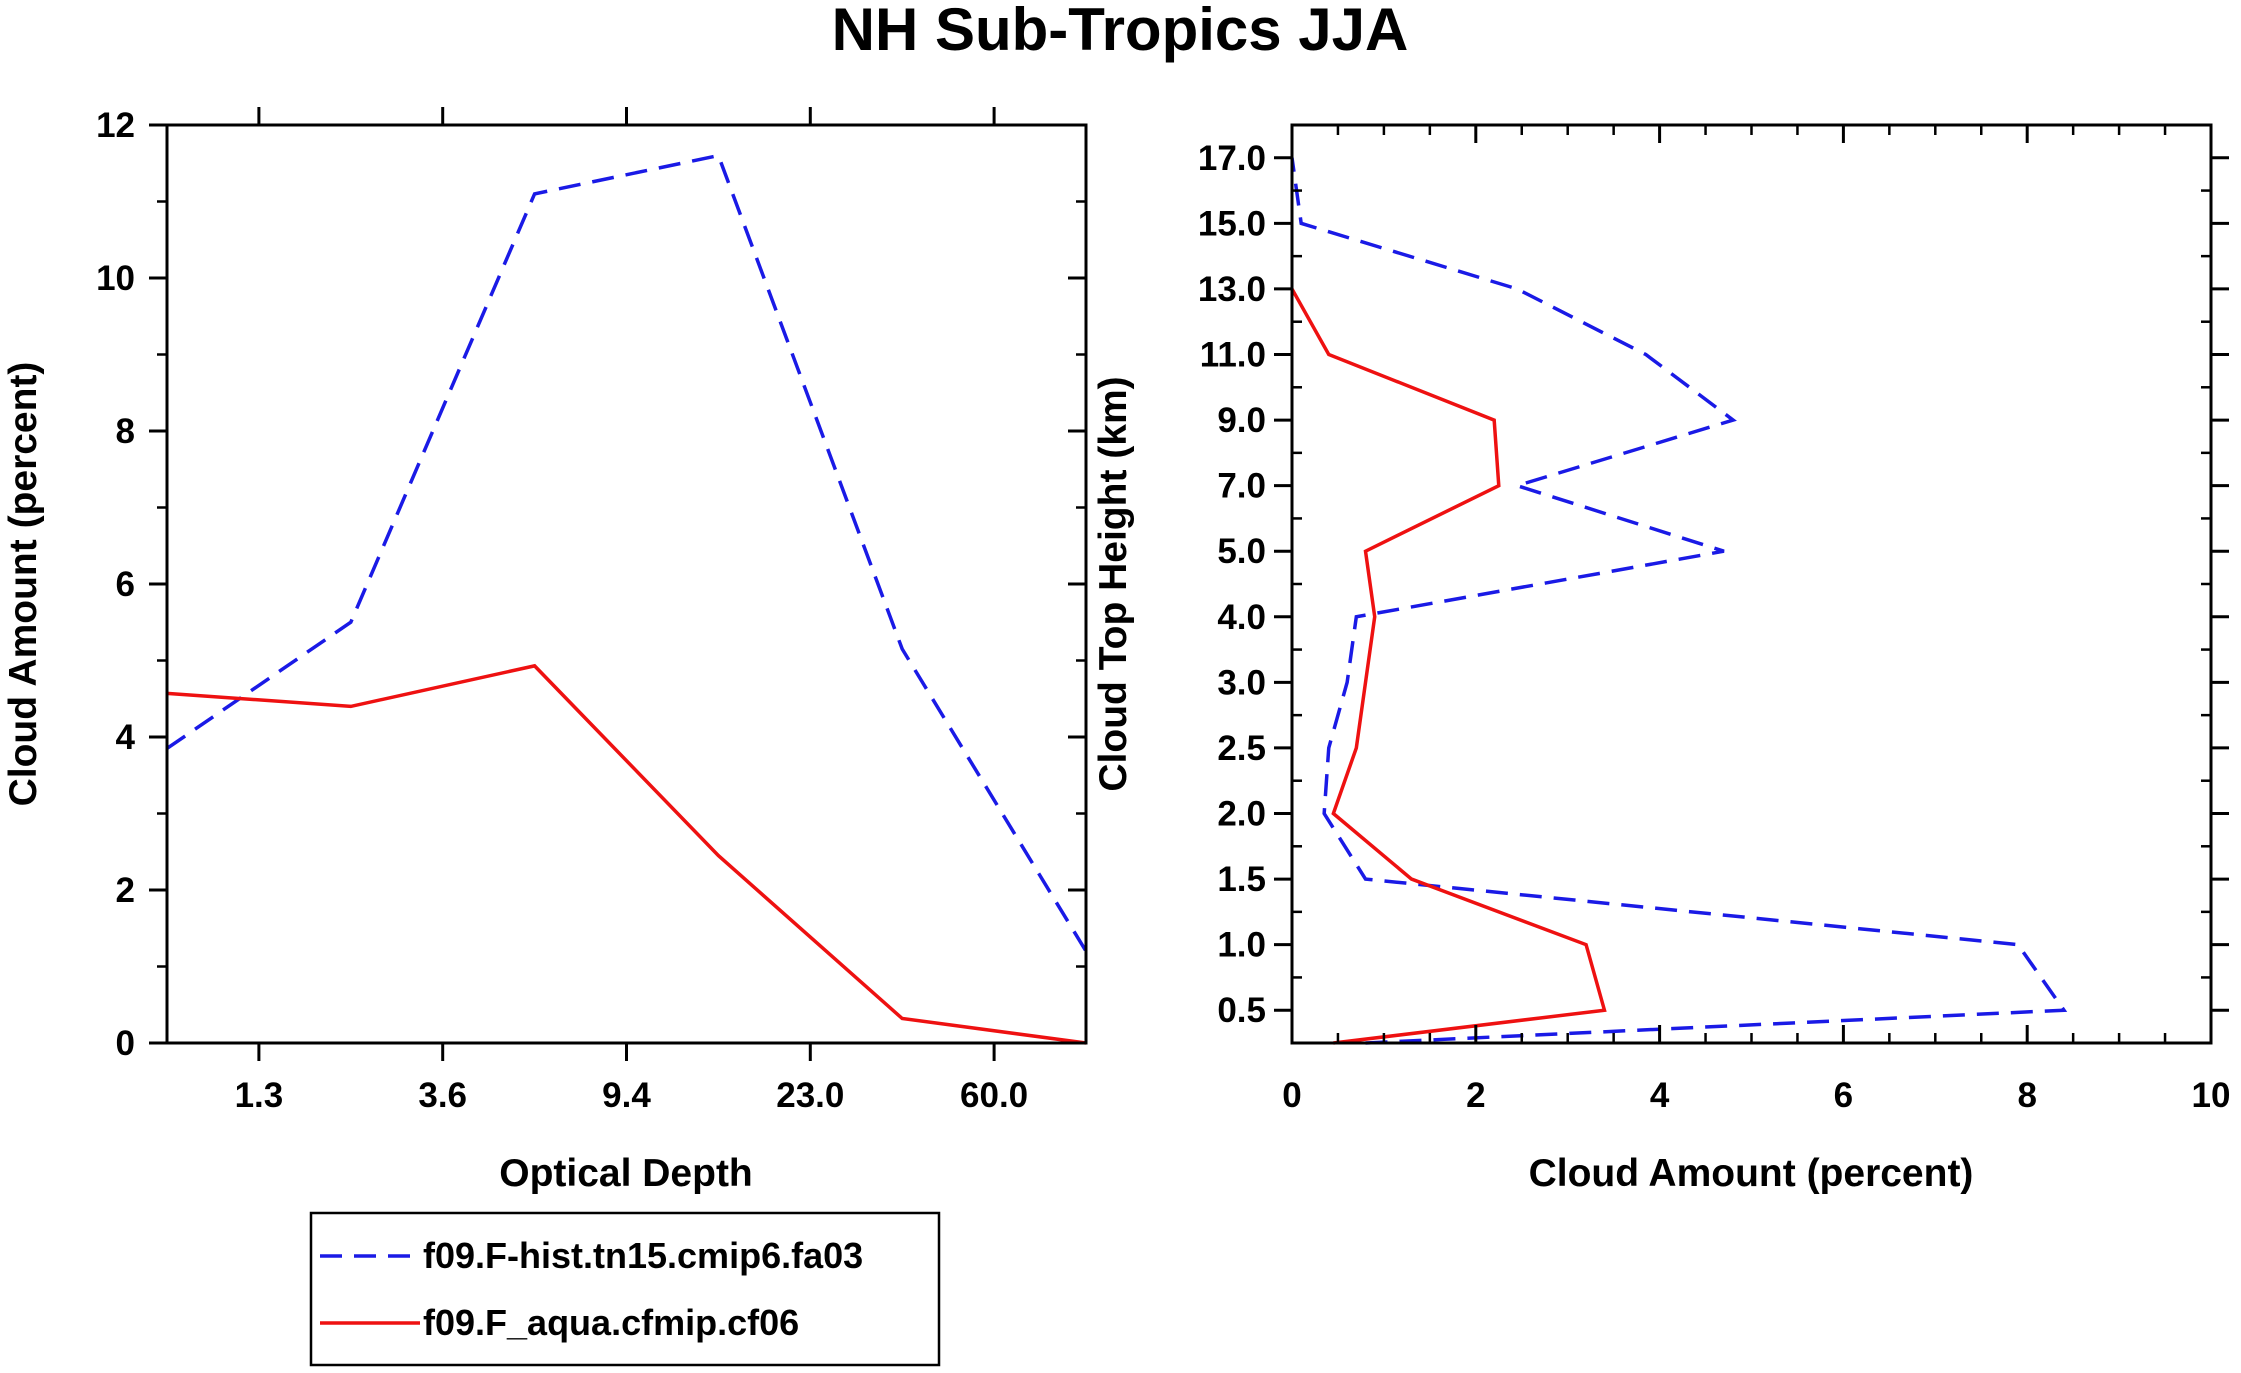 Image resolution: width=2241 pixels, height=1373 pixels. I want to click on right-y-tick-label: 2.5, so click(1241, 748).